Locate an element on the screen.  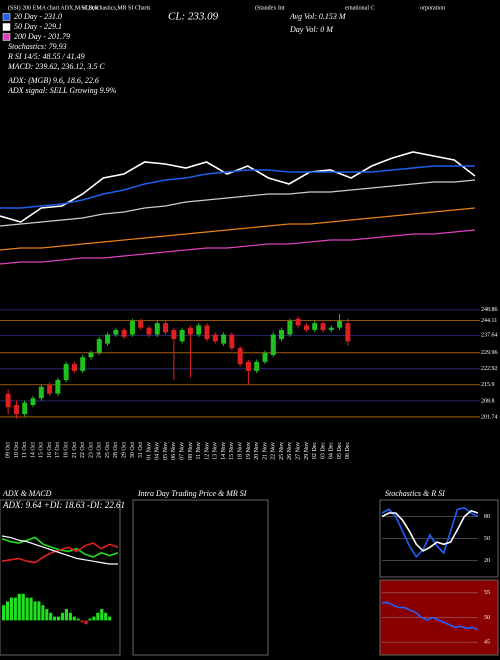
x-tick-label: 21 Nov is located at coordinates (265, 451).